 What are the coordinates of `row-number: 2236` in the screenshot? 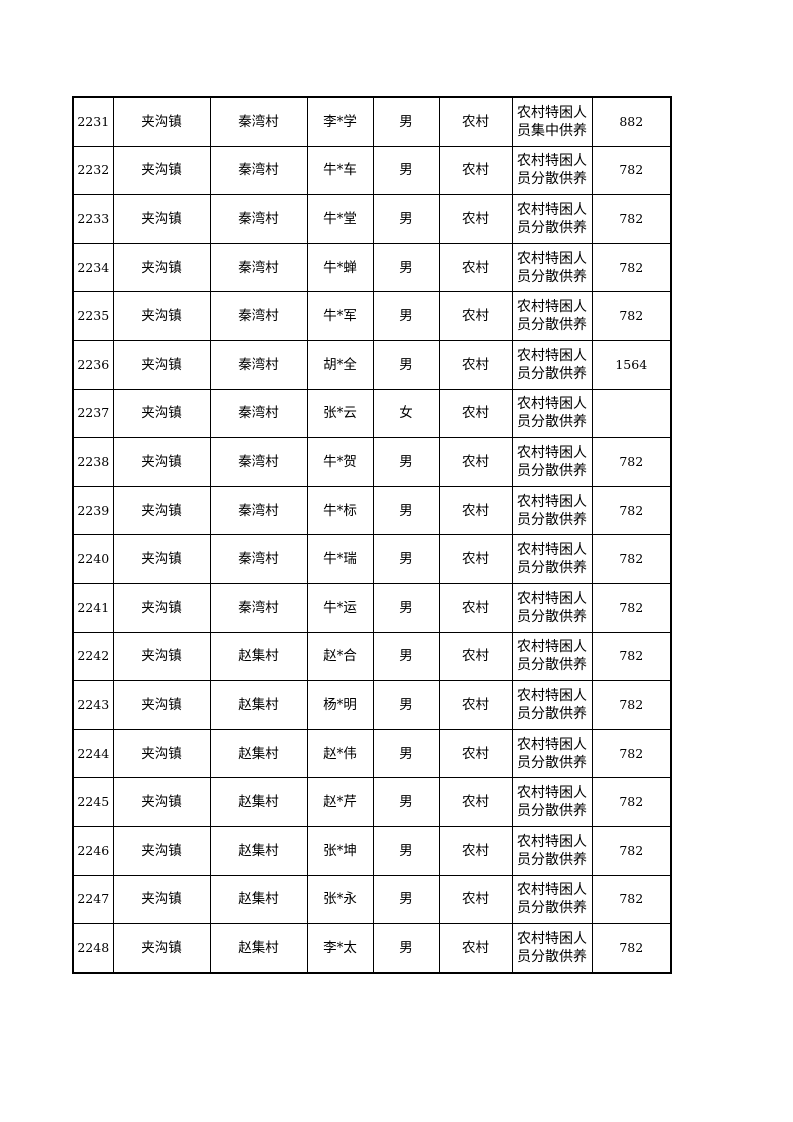 It's located at (93, 364).